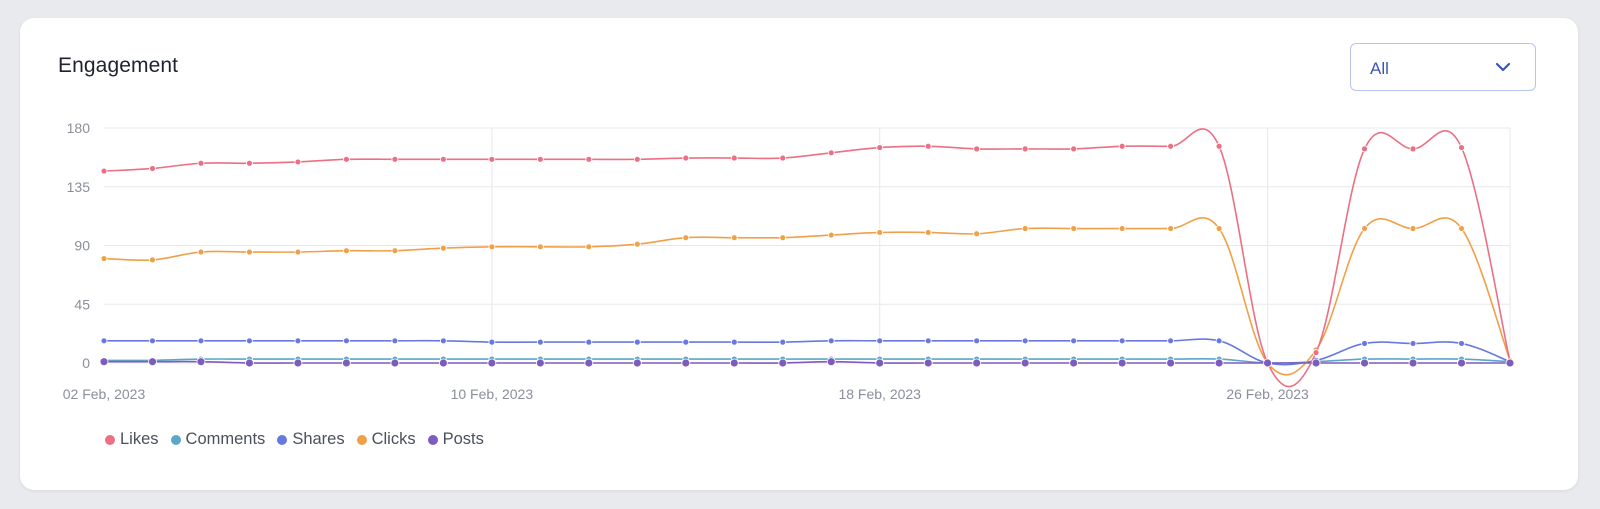 The height and width of the screenshot is (509, 1600). I want to click on y-tick-label: 180, so click(79, 128).